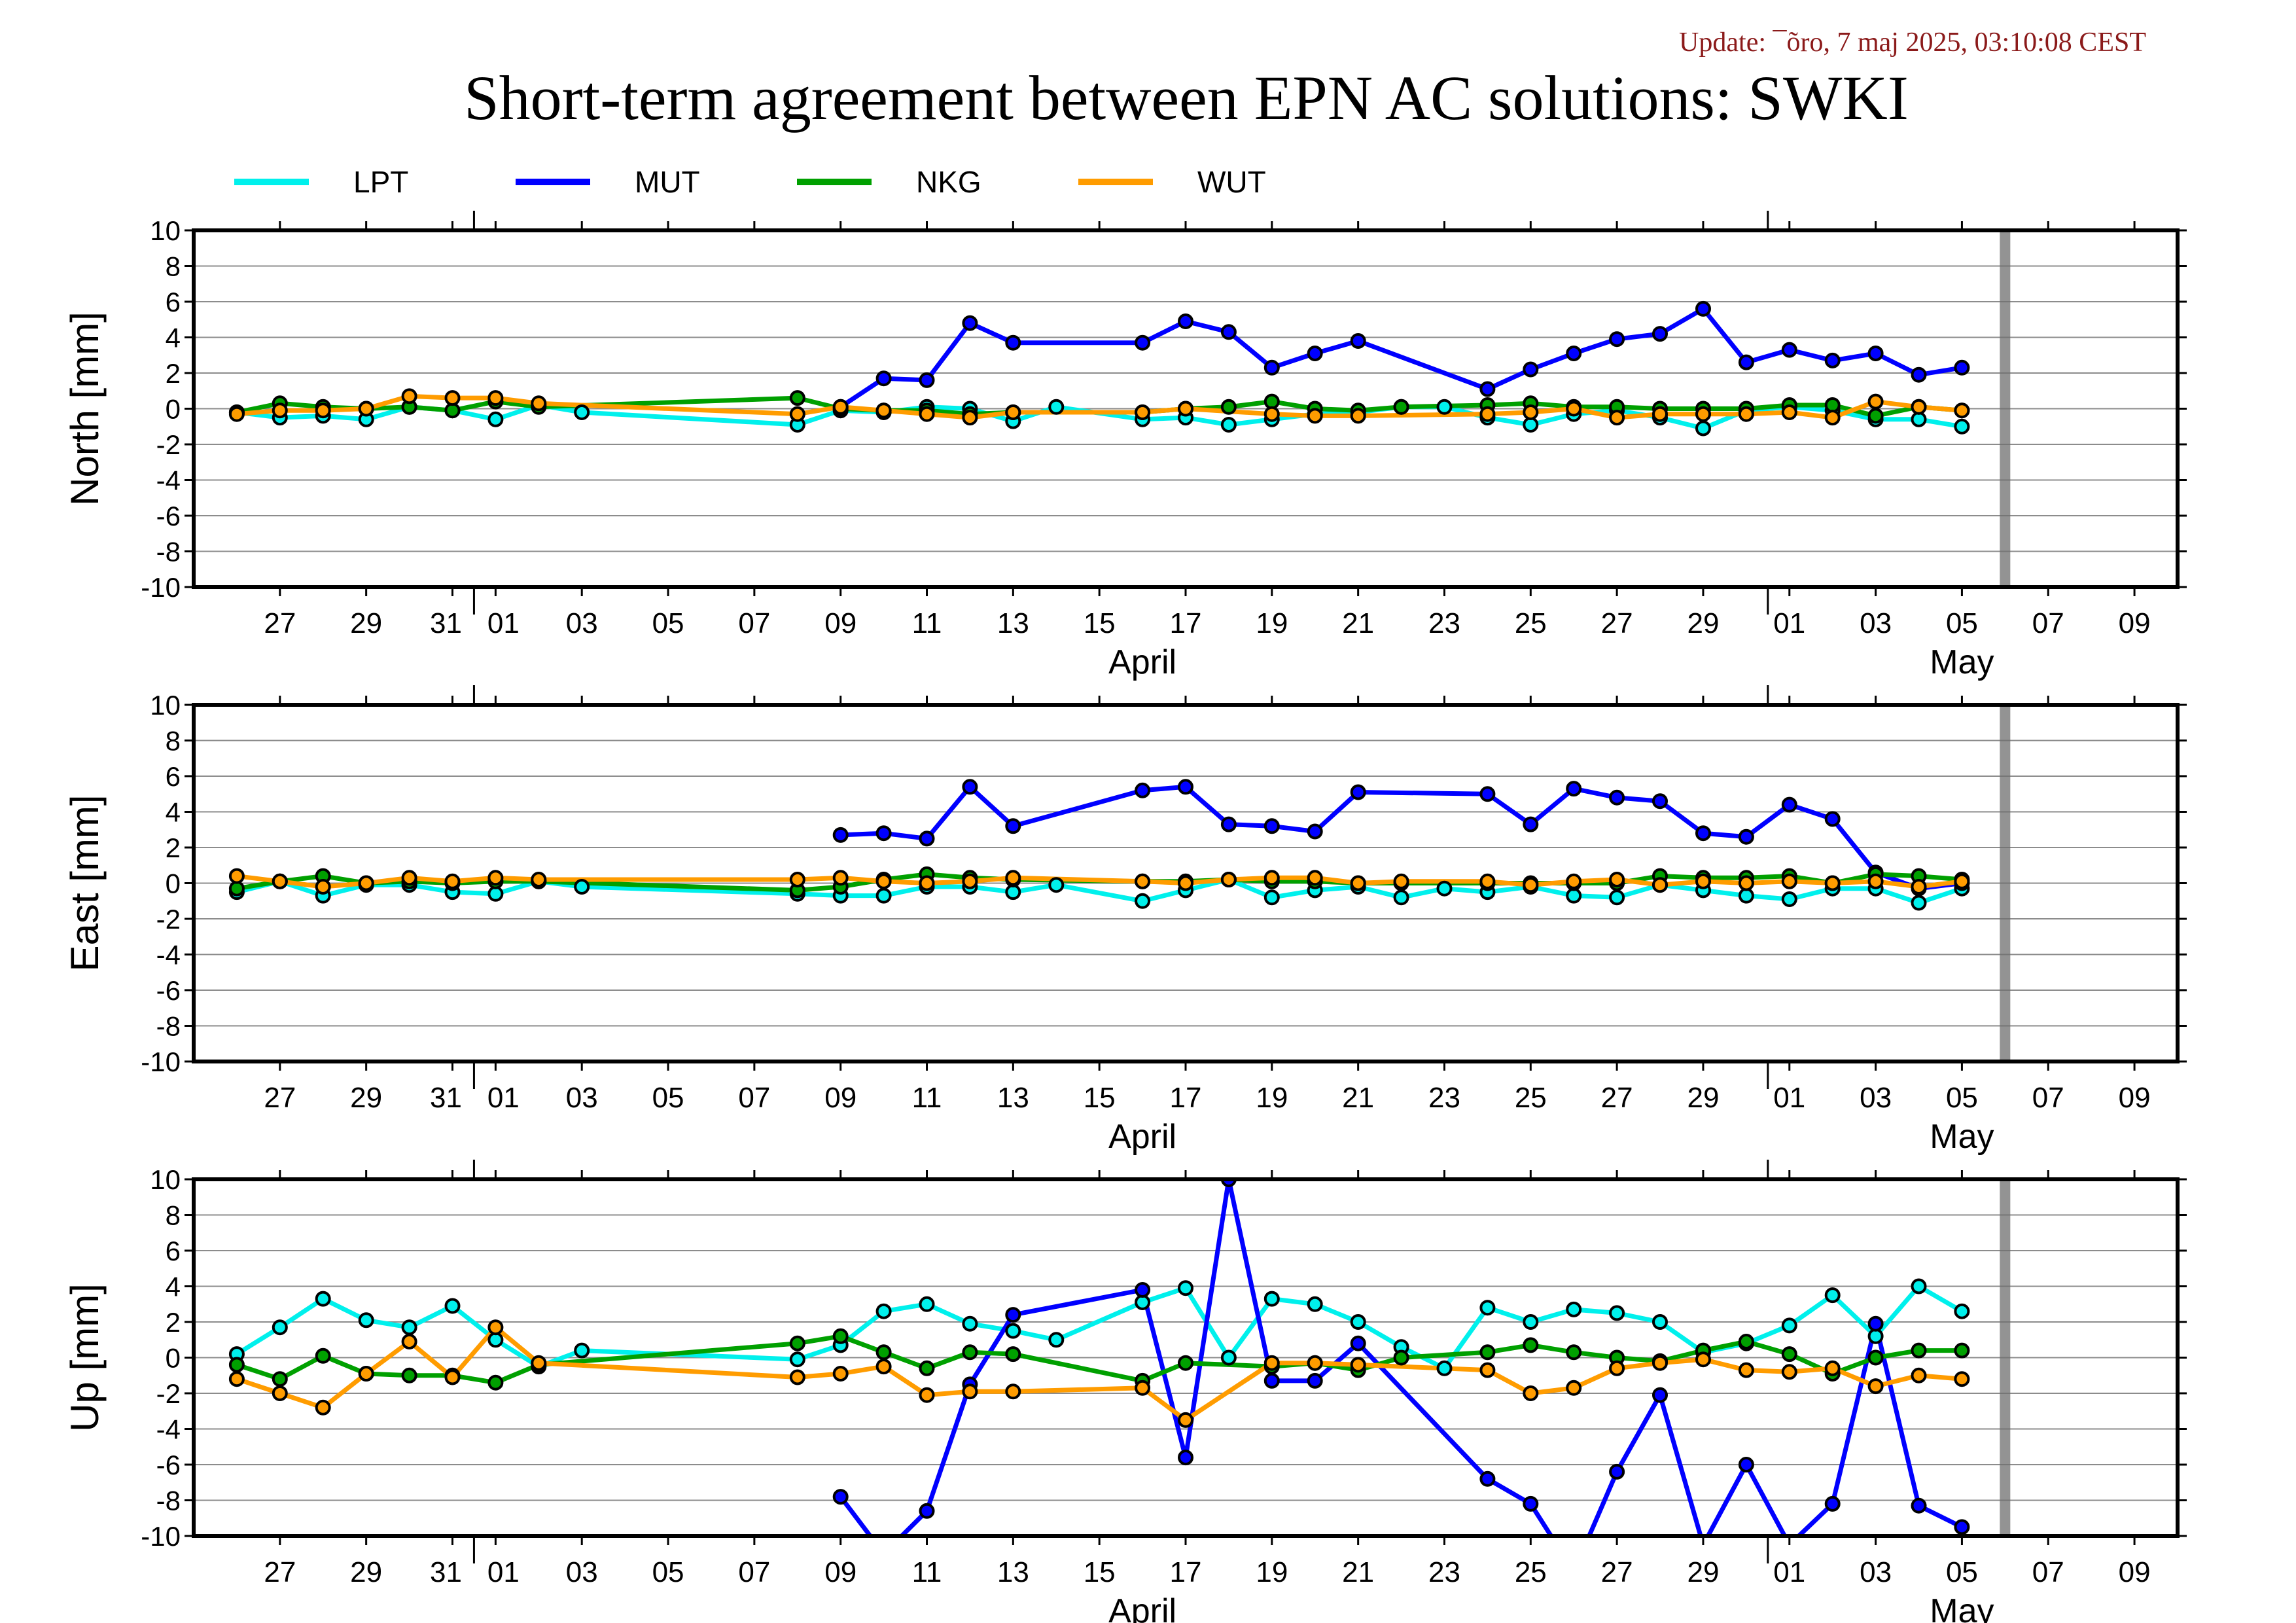  I want to click on x-tick-label: 23, so click(1444, 1098).